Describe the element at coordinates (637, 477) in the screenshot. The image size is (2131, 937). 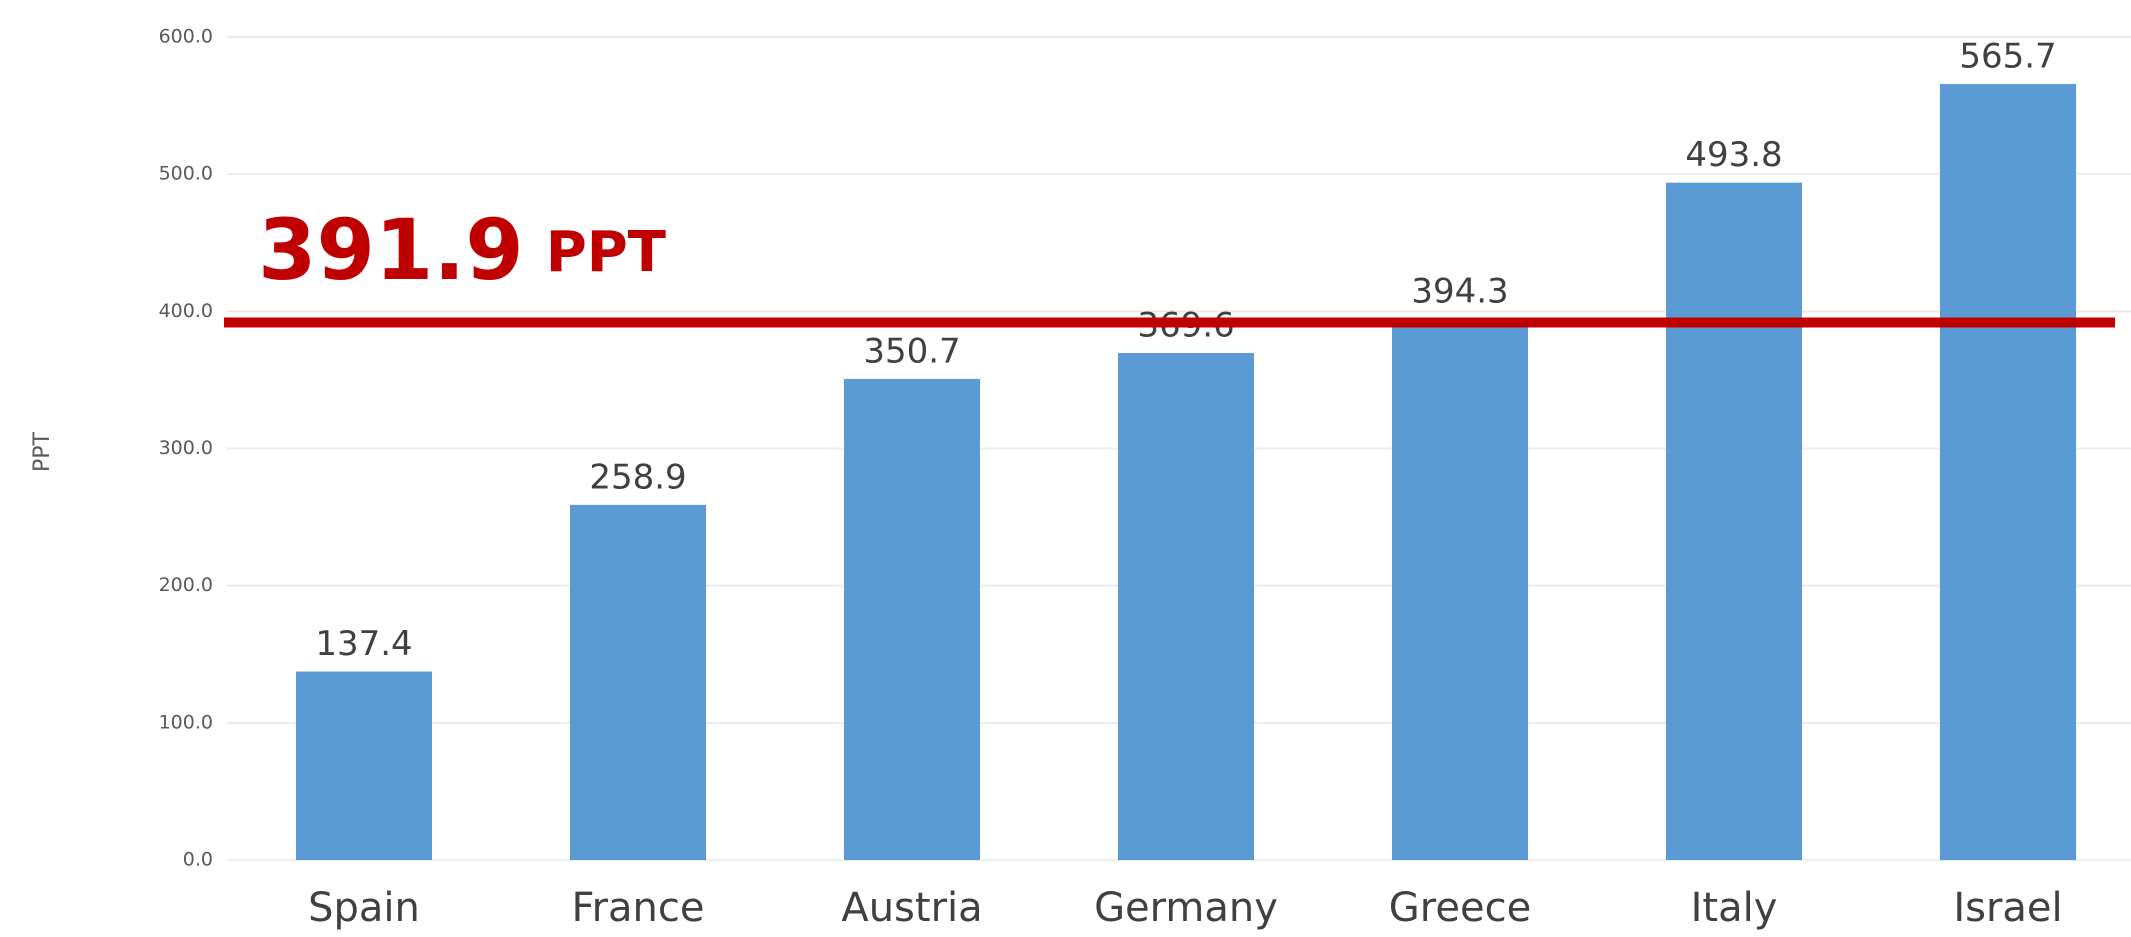
I see `data-label: 258.9` at that location.